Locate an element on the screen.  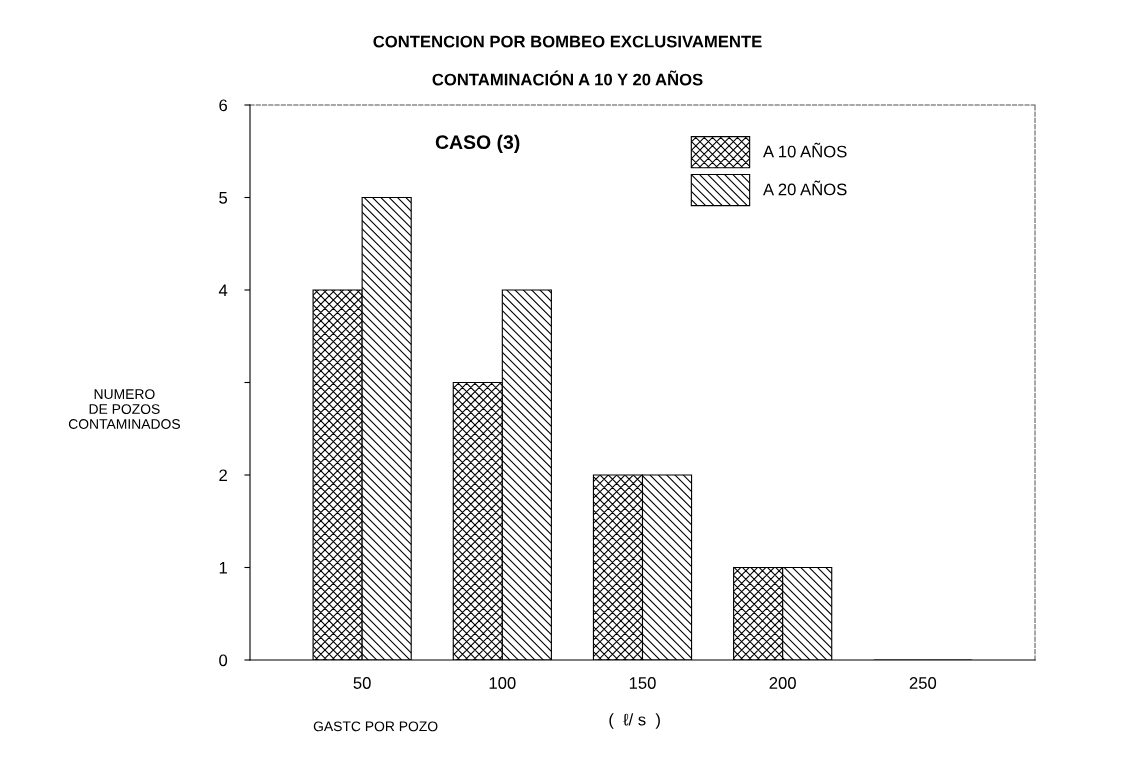
x-axis-title: GASTC POR POZO is located at coordinates (375, 726).